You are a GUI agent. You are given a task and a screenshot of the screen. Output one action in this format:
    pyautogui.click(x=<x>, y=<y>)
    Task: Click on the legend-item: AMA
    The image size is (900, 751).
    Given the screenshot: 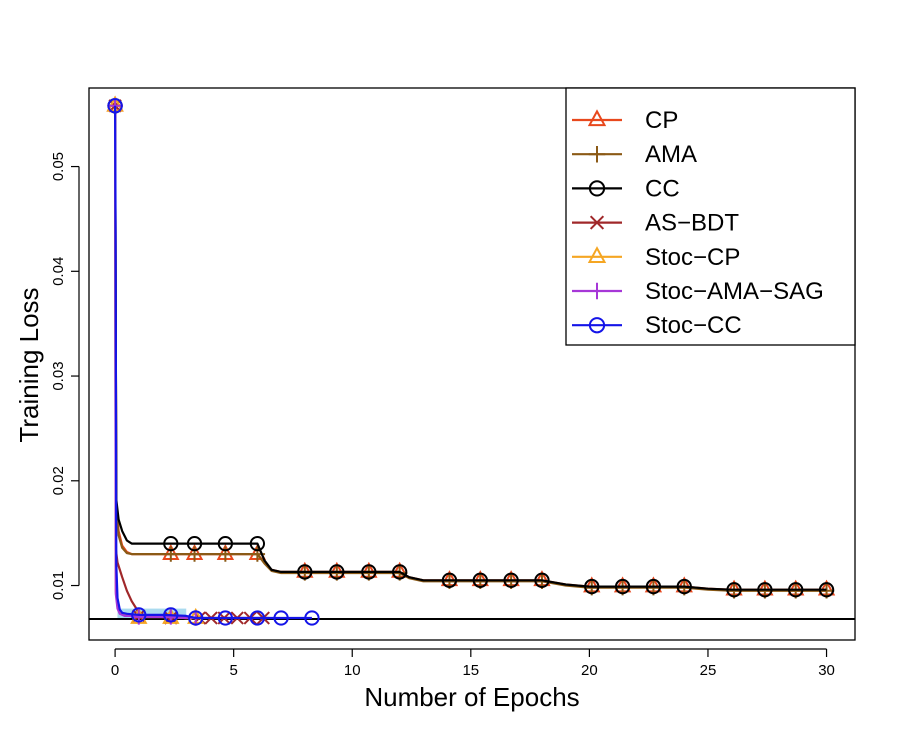 What is the action you would take?
    pyautogui.click(x=634, y=154)
    